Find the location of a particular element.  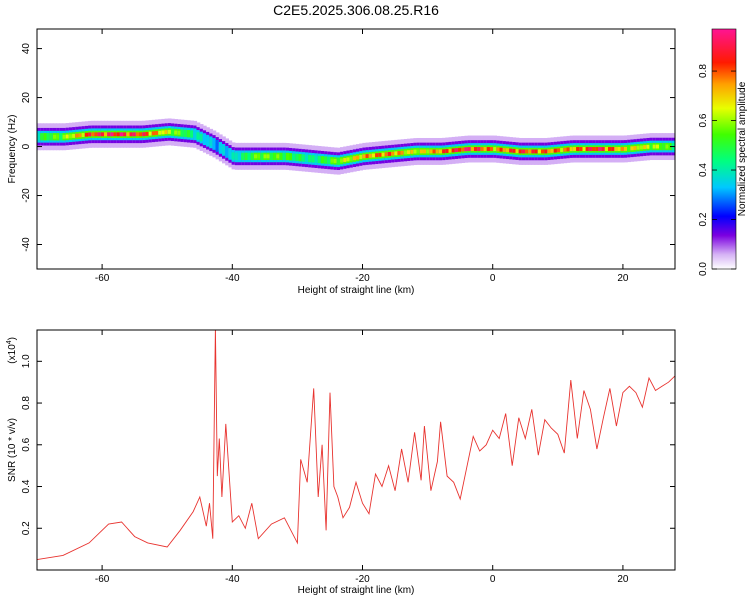

snr-multiplier-base: (x10 is located at coordinates (12, 354).